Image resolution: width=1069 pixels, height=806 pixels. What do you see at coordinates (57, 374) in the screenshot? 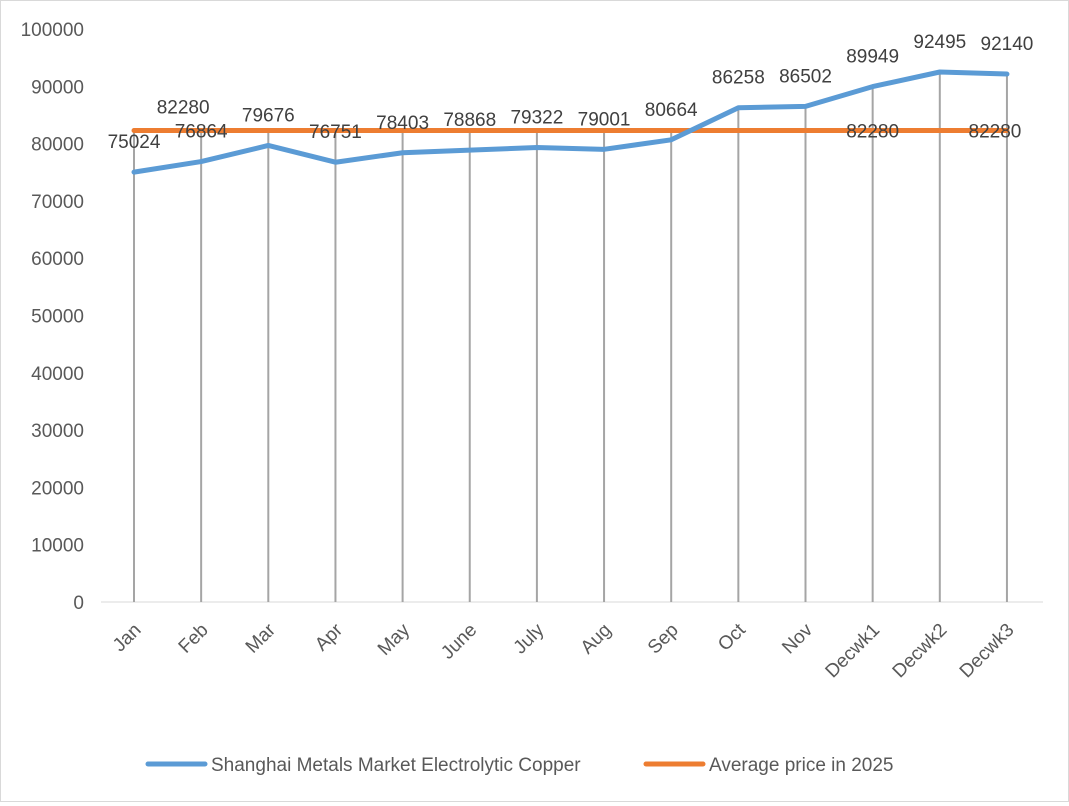
I see `y-tick-label: 40000` at bounding box center [57, 374].